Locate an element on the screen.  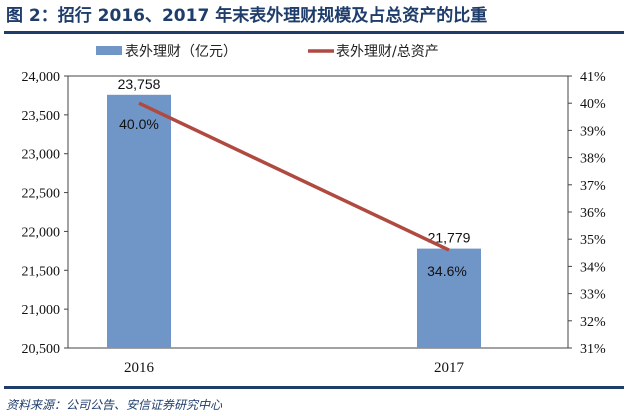
bar-data-label: 23,758 is located at coordinates (139, 84).